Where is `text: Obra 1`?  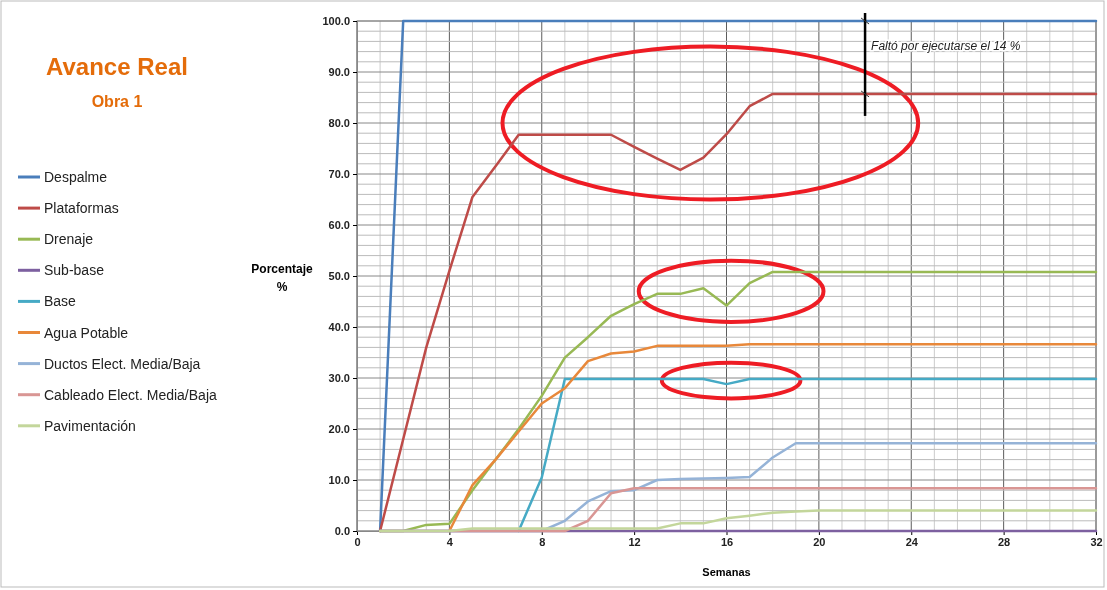
text: Obra 1 is located at coordinates (117, 101).